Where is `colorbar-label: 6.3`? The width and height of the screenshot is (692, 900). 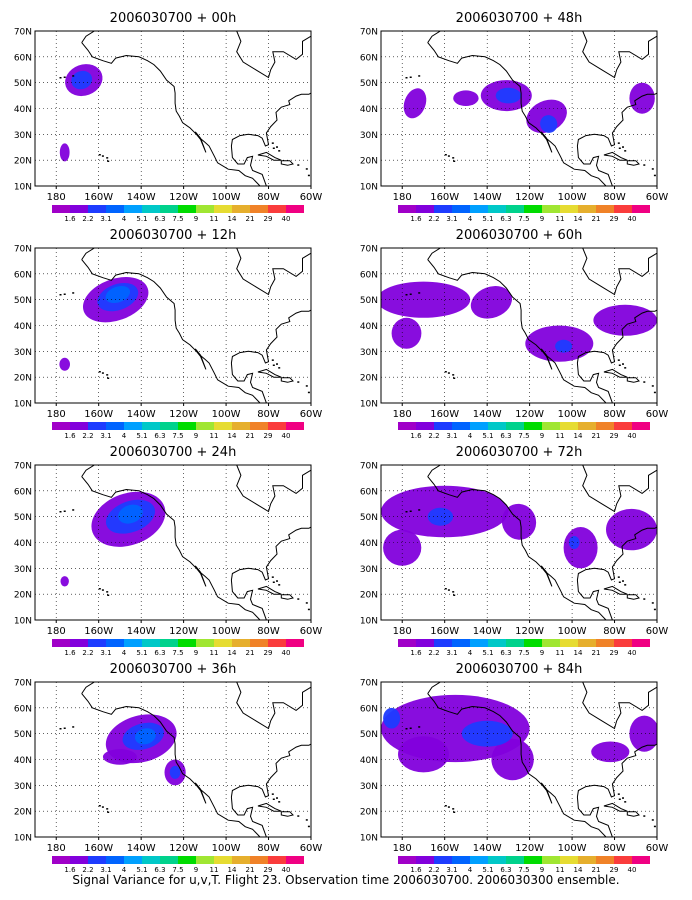
colorbar-label: 6.3 is located at coordinates (505, 436).